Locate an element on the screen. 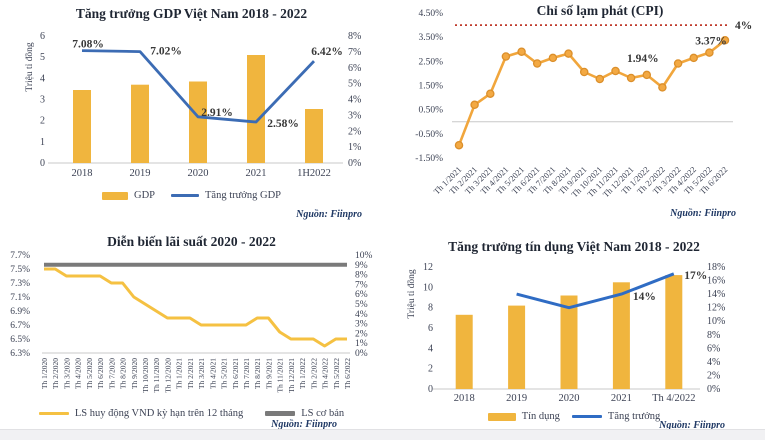  base-rate-line-swatch is located at coordinates (280, 413).